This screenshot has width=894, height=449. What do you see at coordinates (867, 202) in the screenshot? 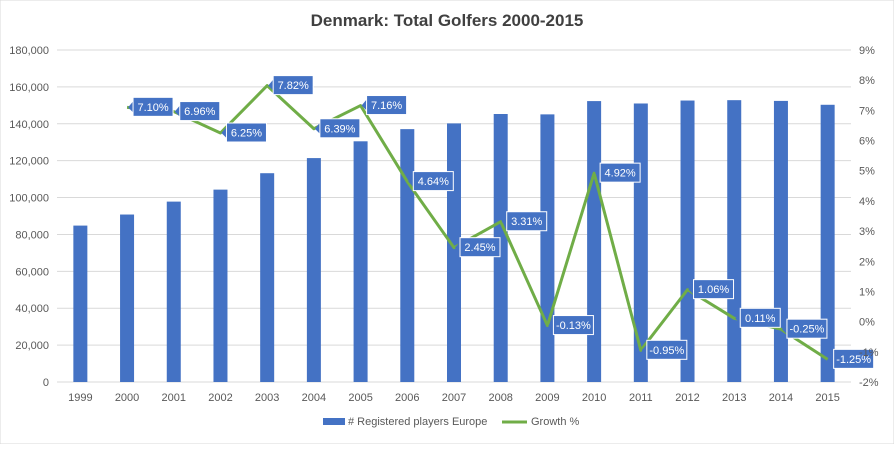
I see `right-tick-label: 4%` at bounding box center [867, 202].